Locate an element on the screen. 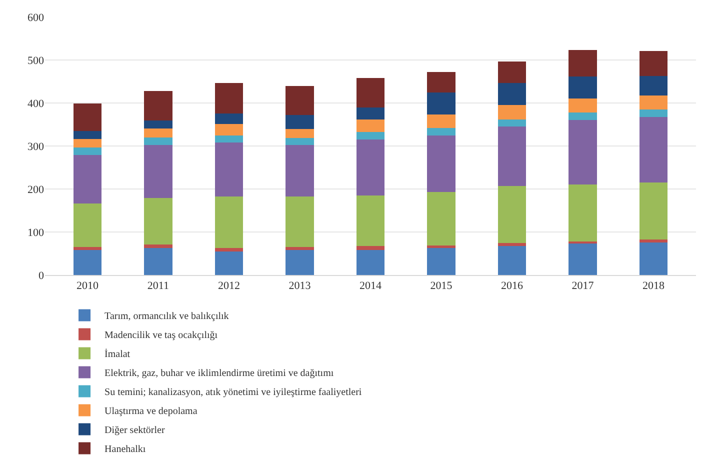 The width and height of the screenshot is (721, 475). y-tick-label: 300 is located at coordinates (36, 146).